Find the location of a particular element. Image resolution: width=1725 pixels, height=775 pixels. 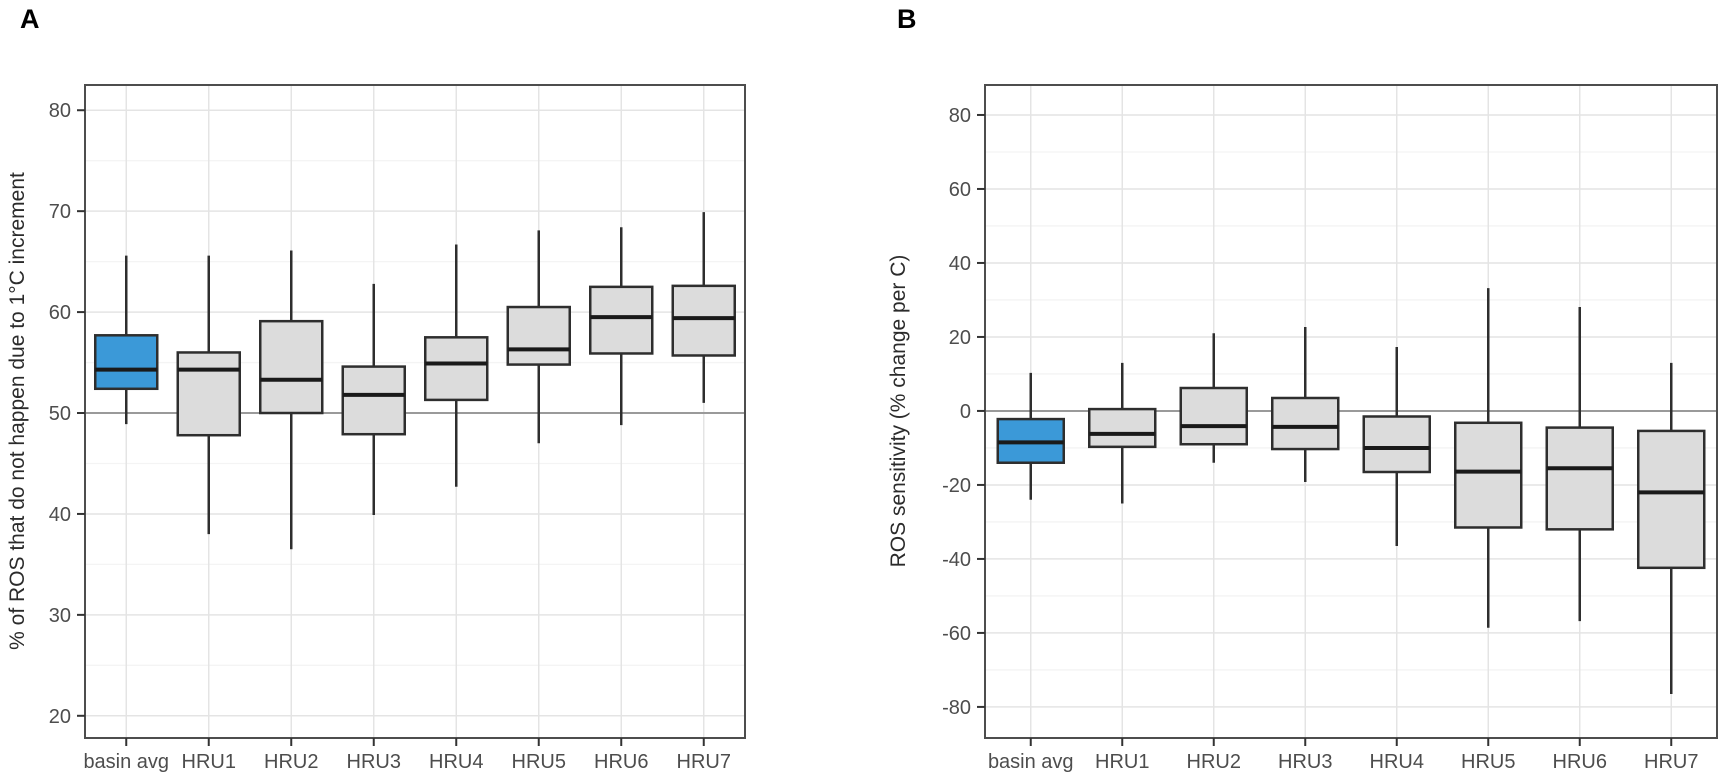

y-tick-label: -40 is located at coordinates (956, 560).